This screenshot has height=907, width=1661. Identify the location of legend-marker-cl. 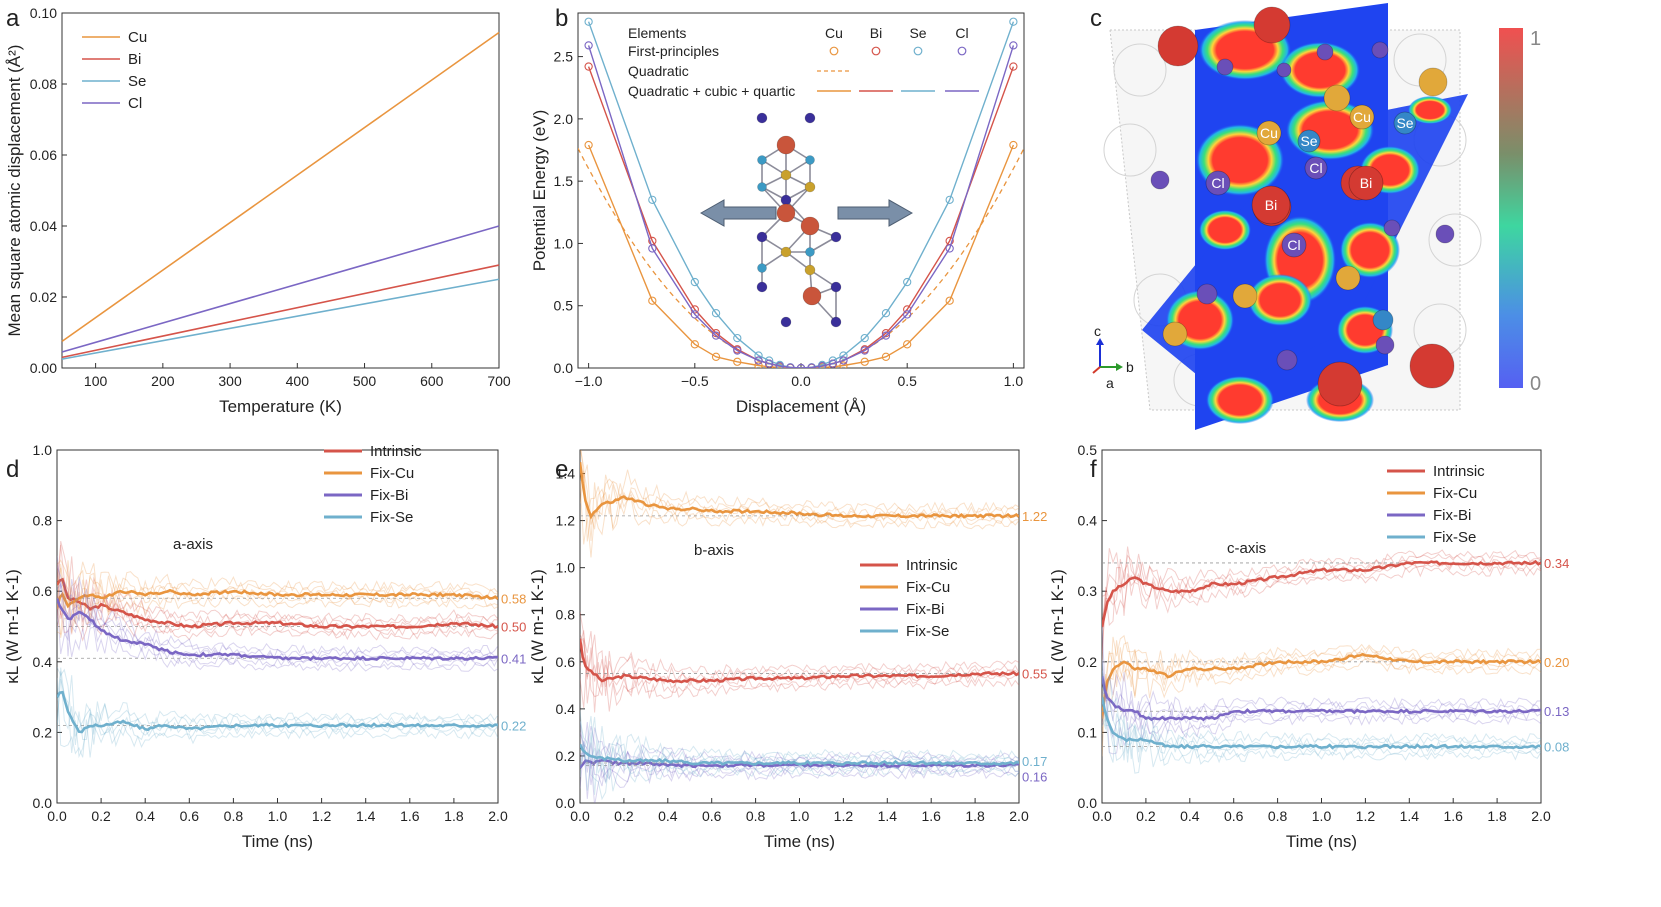
(962, 51).